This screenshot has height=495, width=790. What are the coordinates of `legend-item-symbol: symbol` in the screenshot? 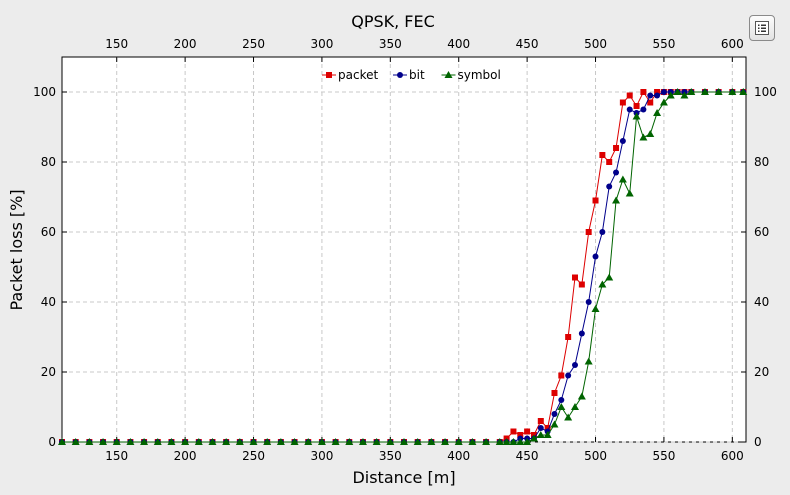 It's located at (471, 75).